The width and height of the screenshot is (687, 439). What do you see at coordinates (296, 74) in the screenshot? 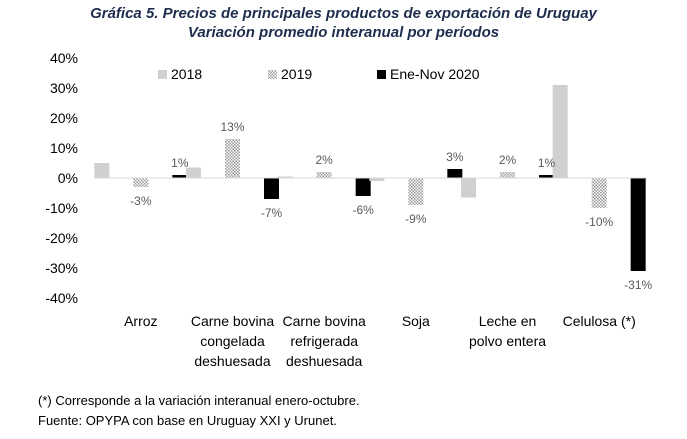
I see `legend-label: 2019` at bounding box center [296, 74].